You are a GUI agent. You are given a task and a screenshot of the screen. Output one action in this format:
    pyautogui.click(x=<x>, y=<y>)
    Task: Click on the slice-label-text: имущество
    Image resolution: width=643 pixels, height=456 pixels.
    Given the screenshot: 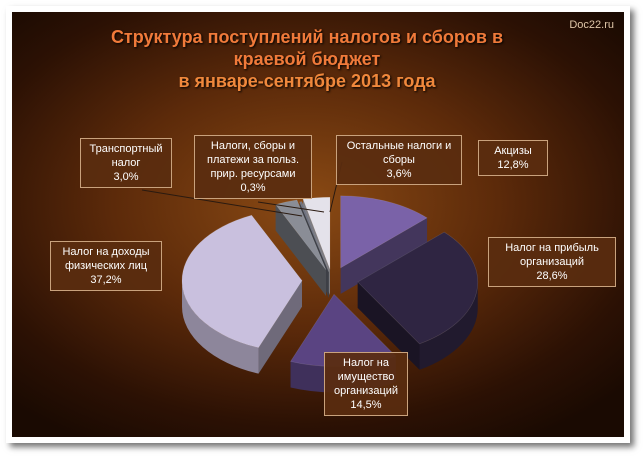 What is the action you would take?
    pyautogui.click(x=366, y=377)
    